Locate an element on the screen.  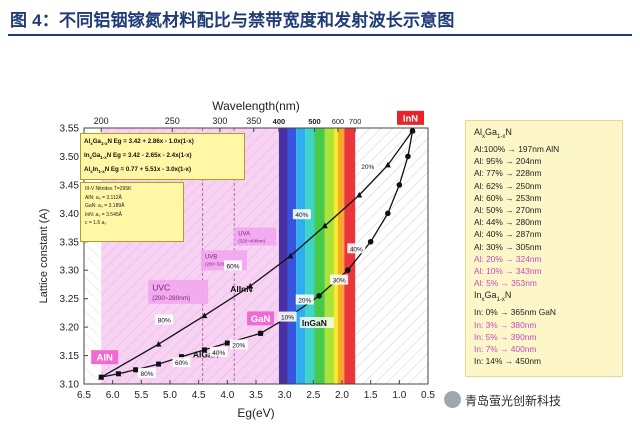
equation-row: AlxGa1-xN Eg = 3.42 + 2.86x - 1.0x(1-x) is located at coordinates (139, 142).